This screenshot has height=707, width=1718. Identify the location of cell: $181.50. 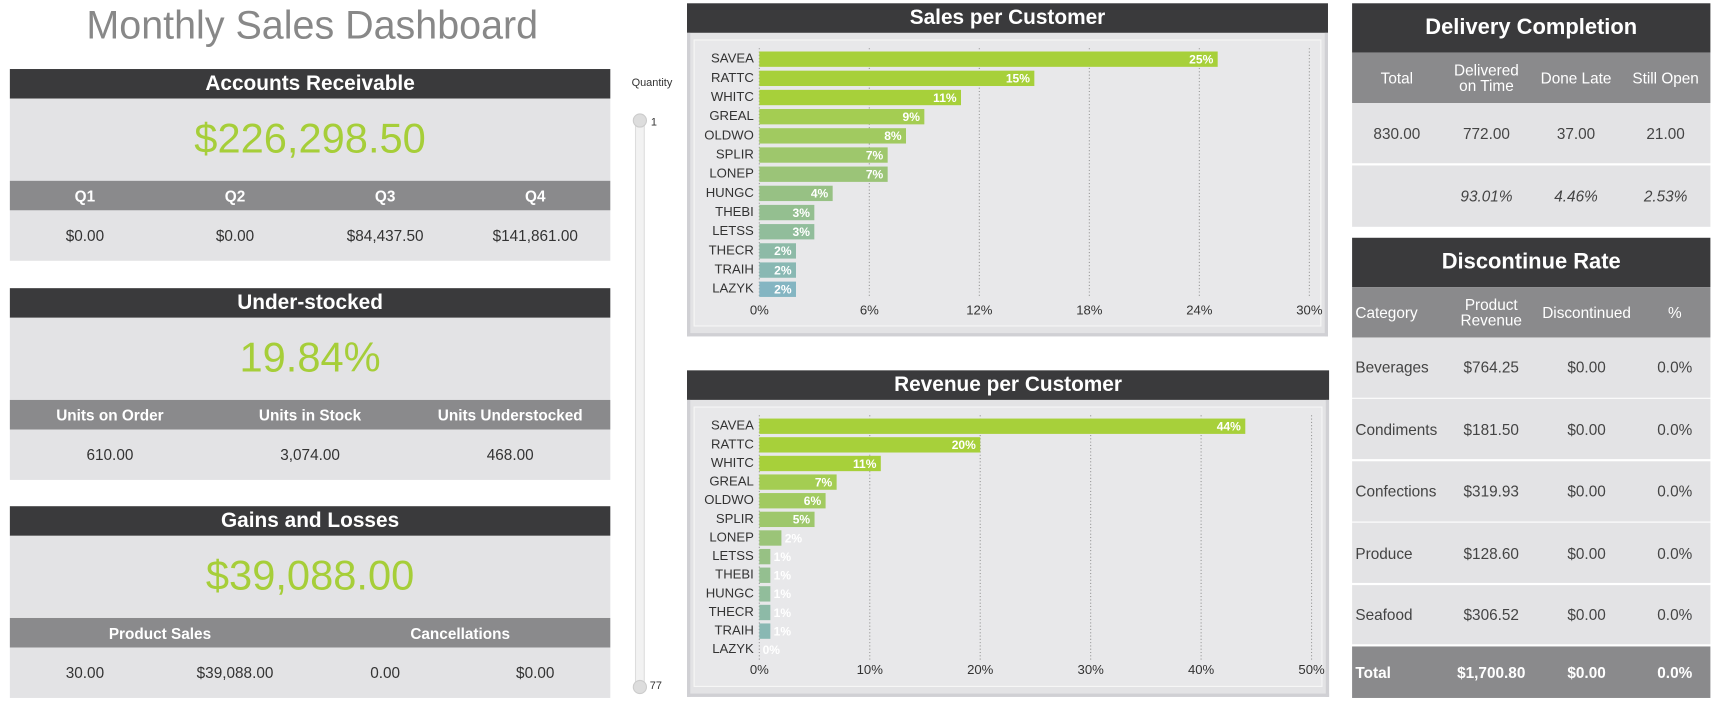
(1491, 429).